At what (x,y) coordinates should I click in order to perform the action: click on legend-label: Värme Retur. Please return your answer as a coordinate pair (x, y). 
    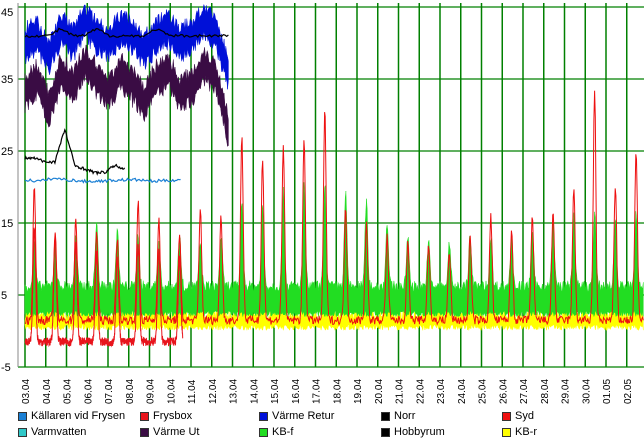
    Looking at the image, I should click on (303, 416).